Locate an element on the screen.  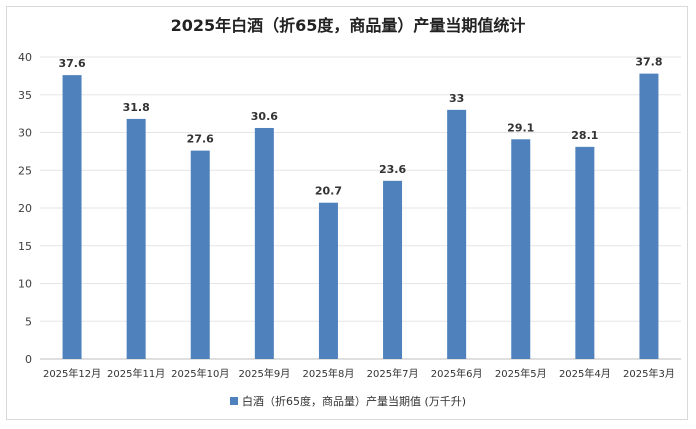
y-tick-label: 15 is located at coordinates (25, 246).